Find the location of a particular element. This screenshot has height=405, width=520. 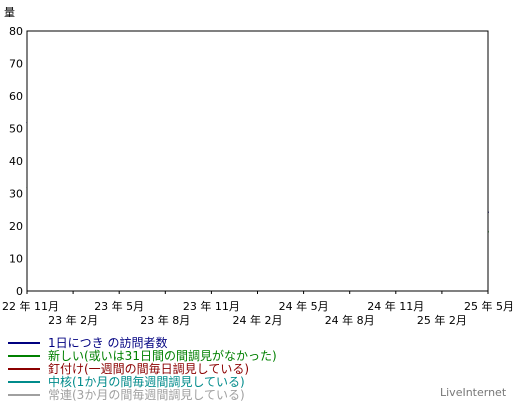

y-tick-label: 0 is located at coordinates (19, 291).